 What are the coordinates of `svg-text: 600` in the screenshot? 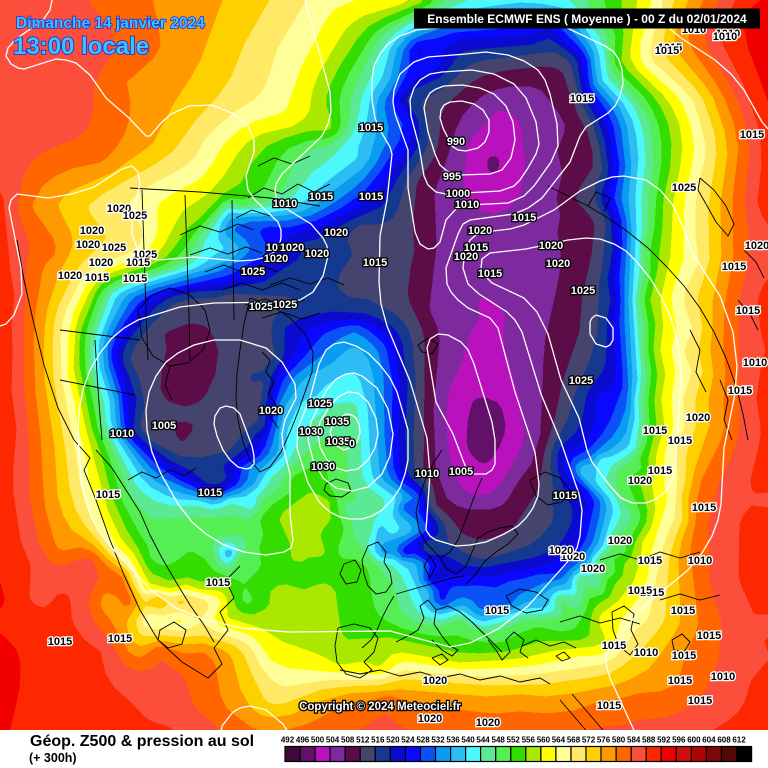 It's located at (694, 740).